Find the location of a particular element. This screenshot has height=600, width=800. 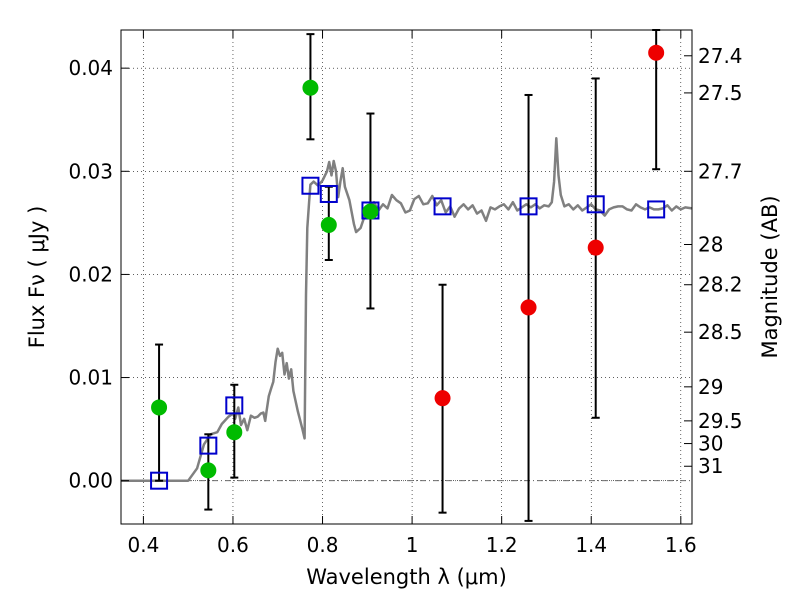

y2-tick-label: 27.4 is located at coordinates (720, 56).